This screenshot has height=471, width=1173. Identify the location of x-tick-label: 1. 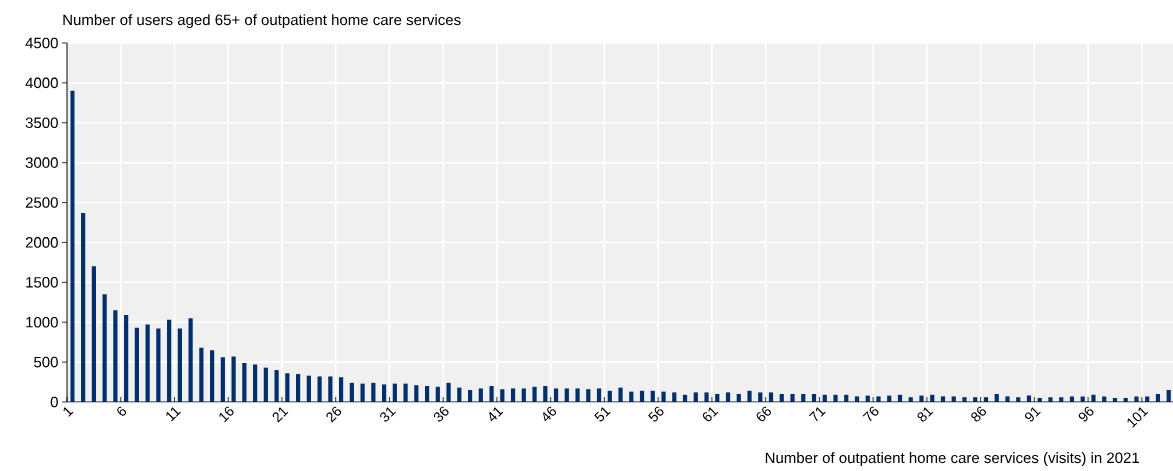
(68, 412).